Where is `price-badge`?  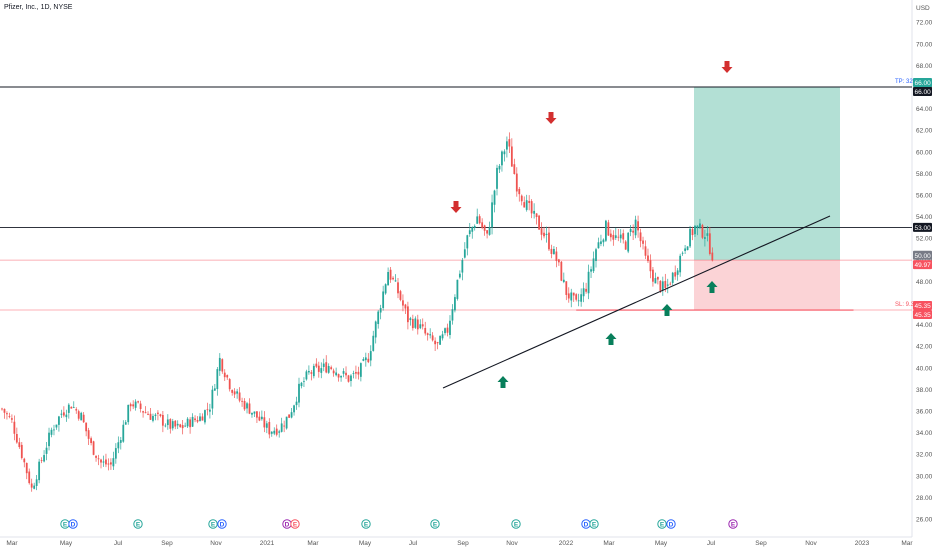
price-badge is located at coordinates (922, 315).